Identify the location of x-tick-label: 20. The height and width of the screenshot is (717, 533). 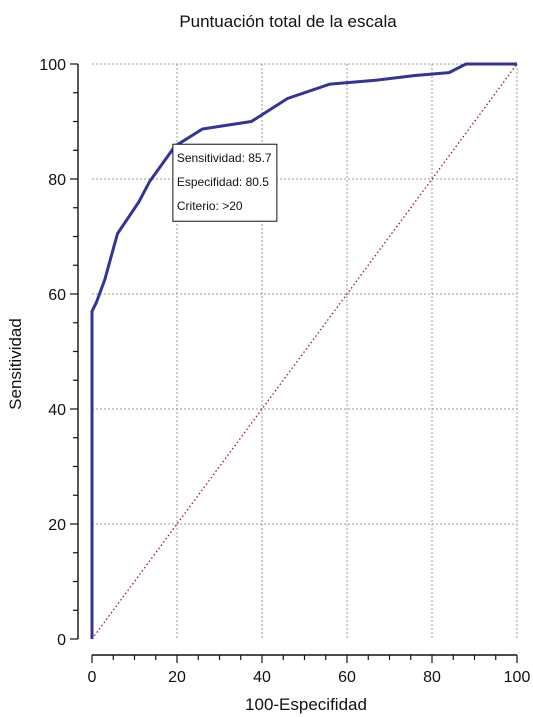
(177, 677).